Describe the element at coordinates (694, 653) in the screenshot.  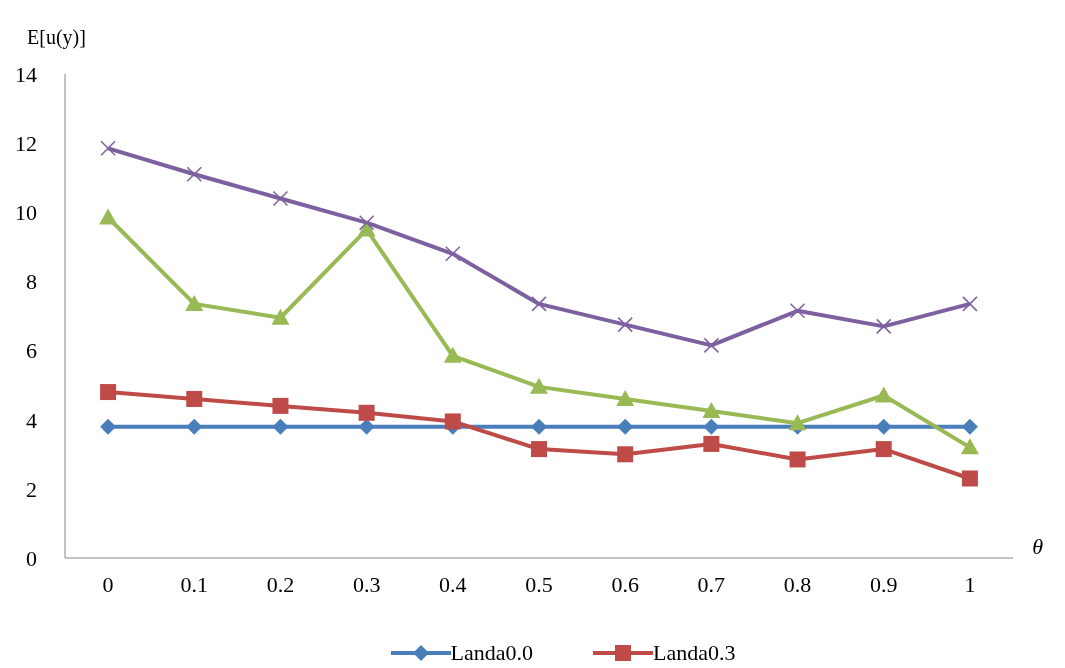
I see `legend-label: Landa0.3` at that location.